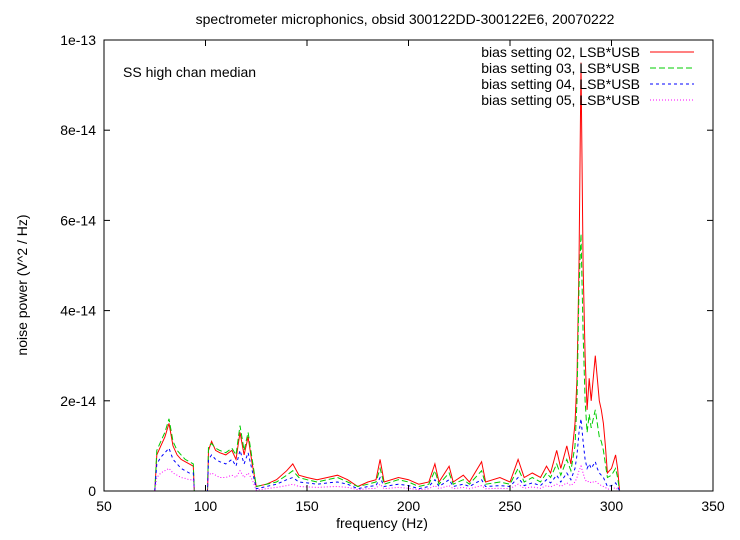 The image size is (740, 540). Describe the element at coordinates (78, 220) in the screenshot. I see `y-tick-label: 6e-14` at that location.